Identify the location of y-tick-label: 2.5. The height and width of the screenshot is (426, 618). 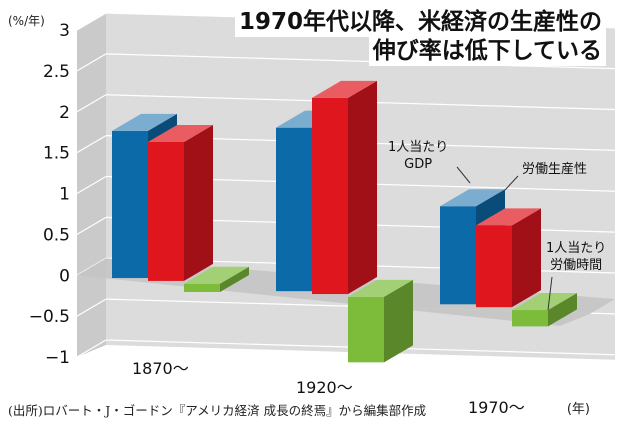
(56, 72).